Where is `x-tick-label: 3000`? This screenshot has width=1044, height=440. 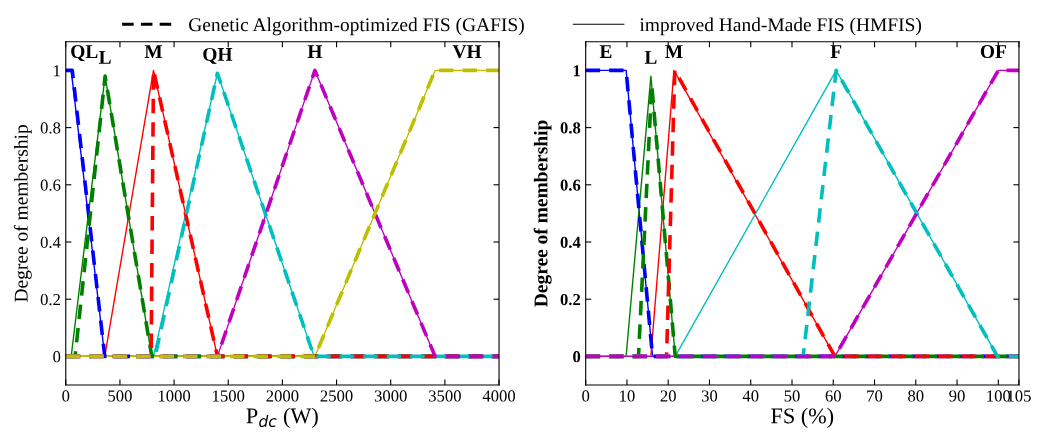 x-tick-label: 3000 is located at coordinates (390, 396).